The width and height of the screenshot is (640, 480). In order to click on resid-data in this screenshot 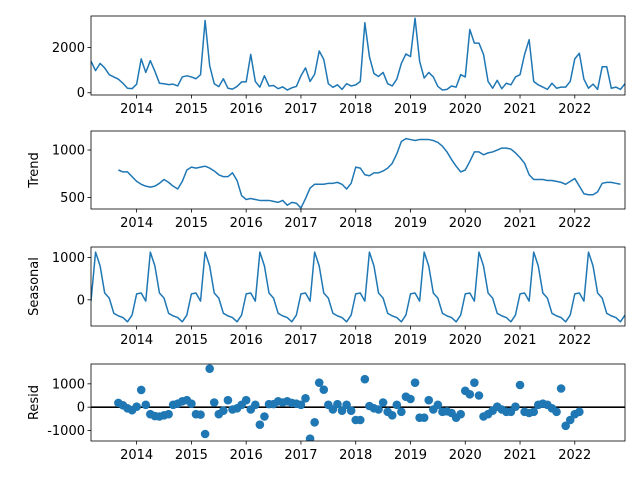, I will do `click(358, 402)`.